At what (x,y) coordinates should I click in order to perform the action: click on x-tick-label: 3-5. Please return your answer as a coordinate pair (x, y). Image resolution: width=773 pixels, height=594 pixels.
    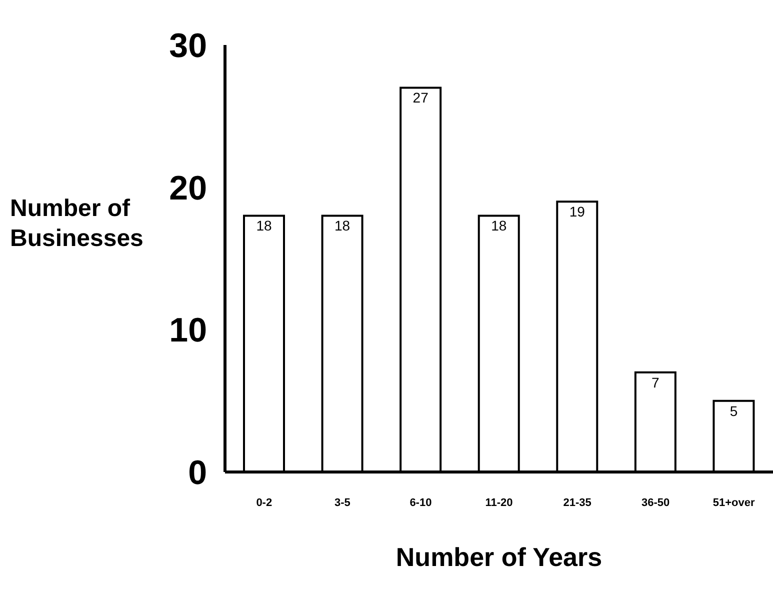
    Looking at the image, I should click on (342, 502).